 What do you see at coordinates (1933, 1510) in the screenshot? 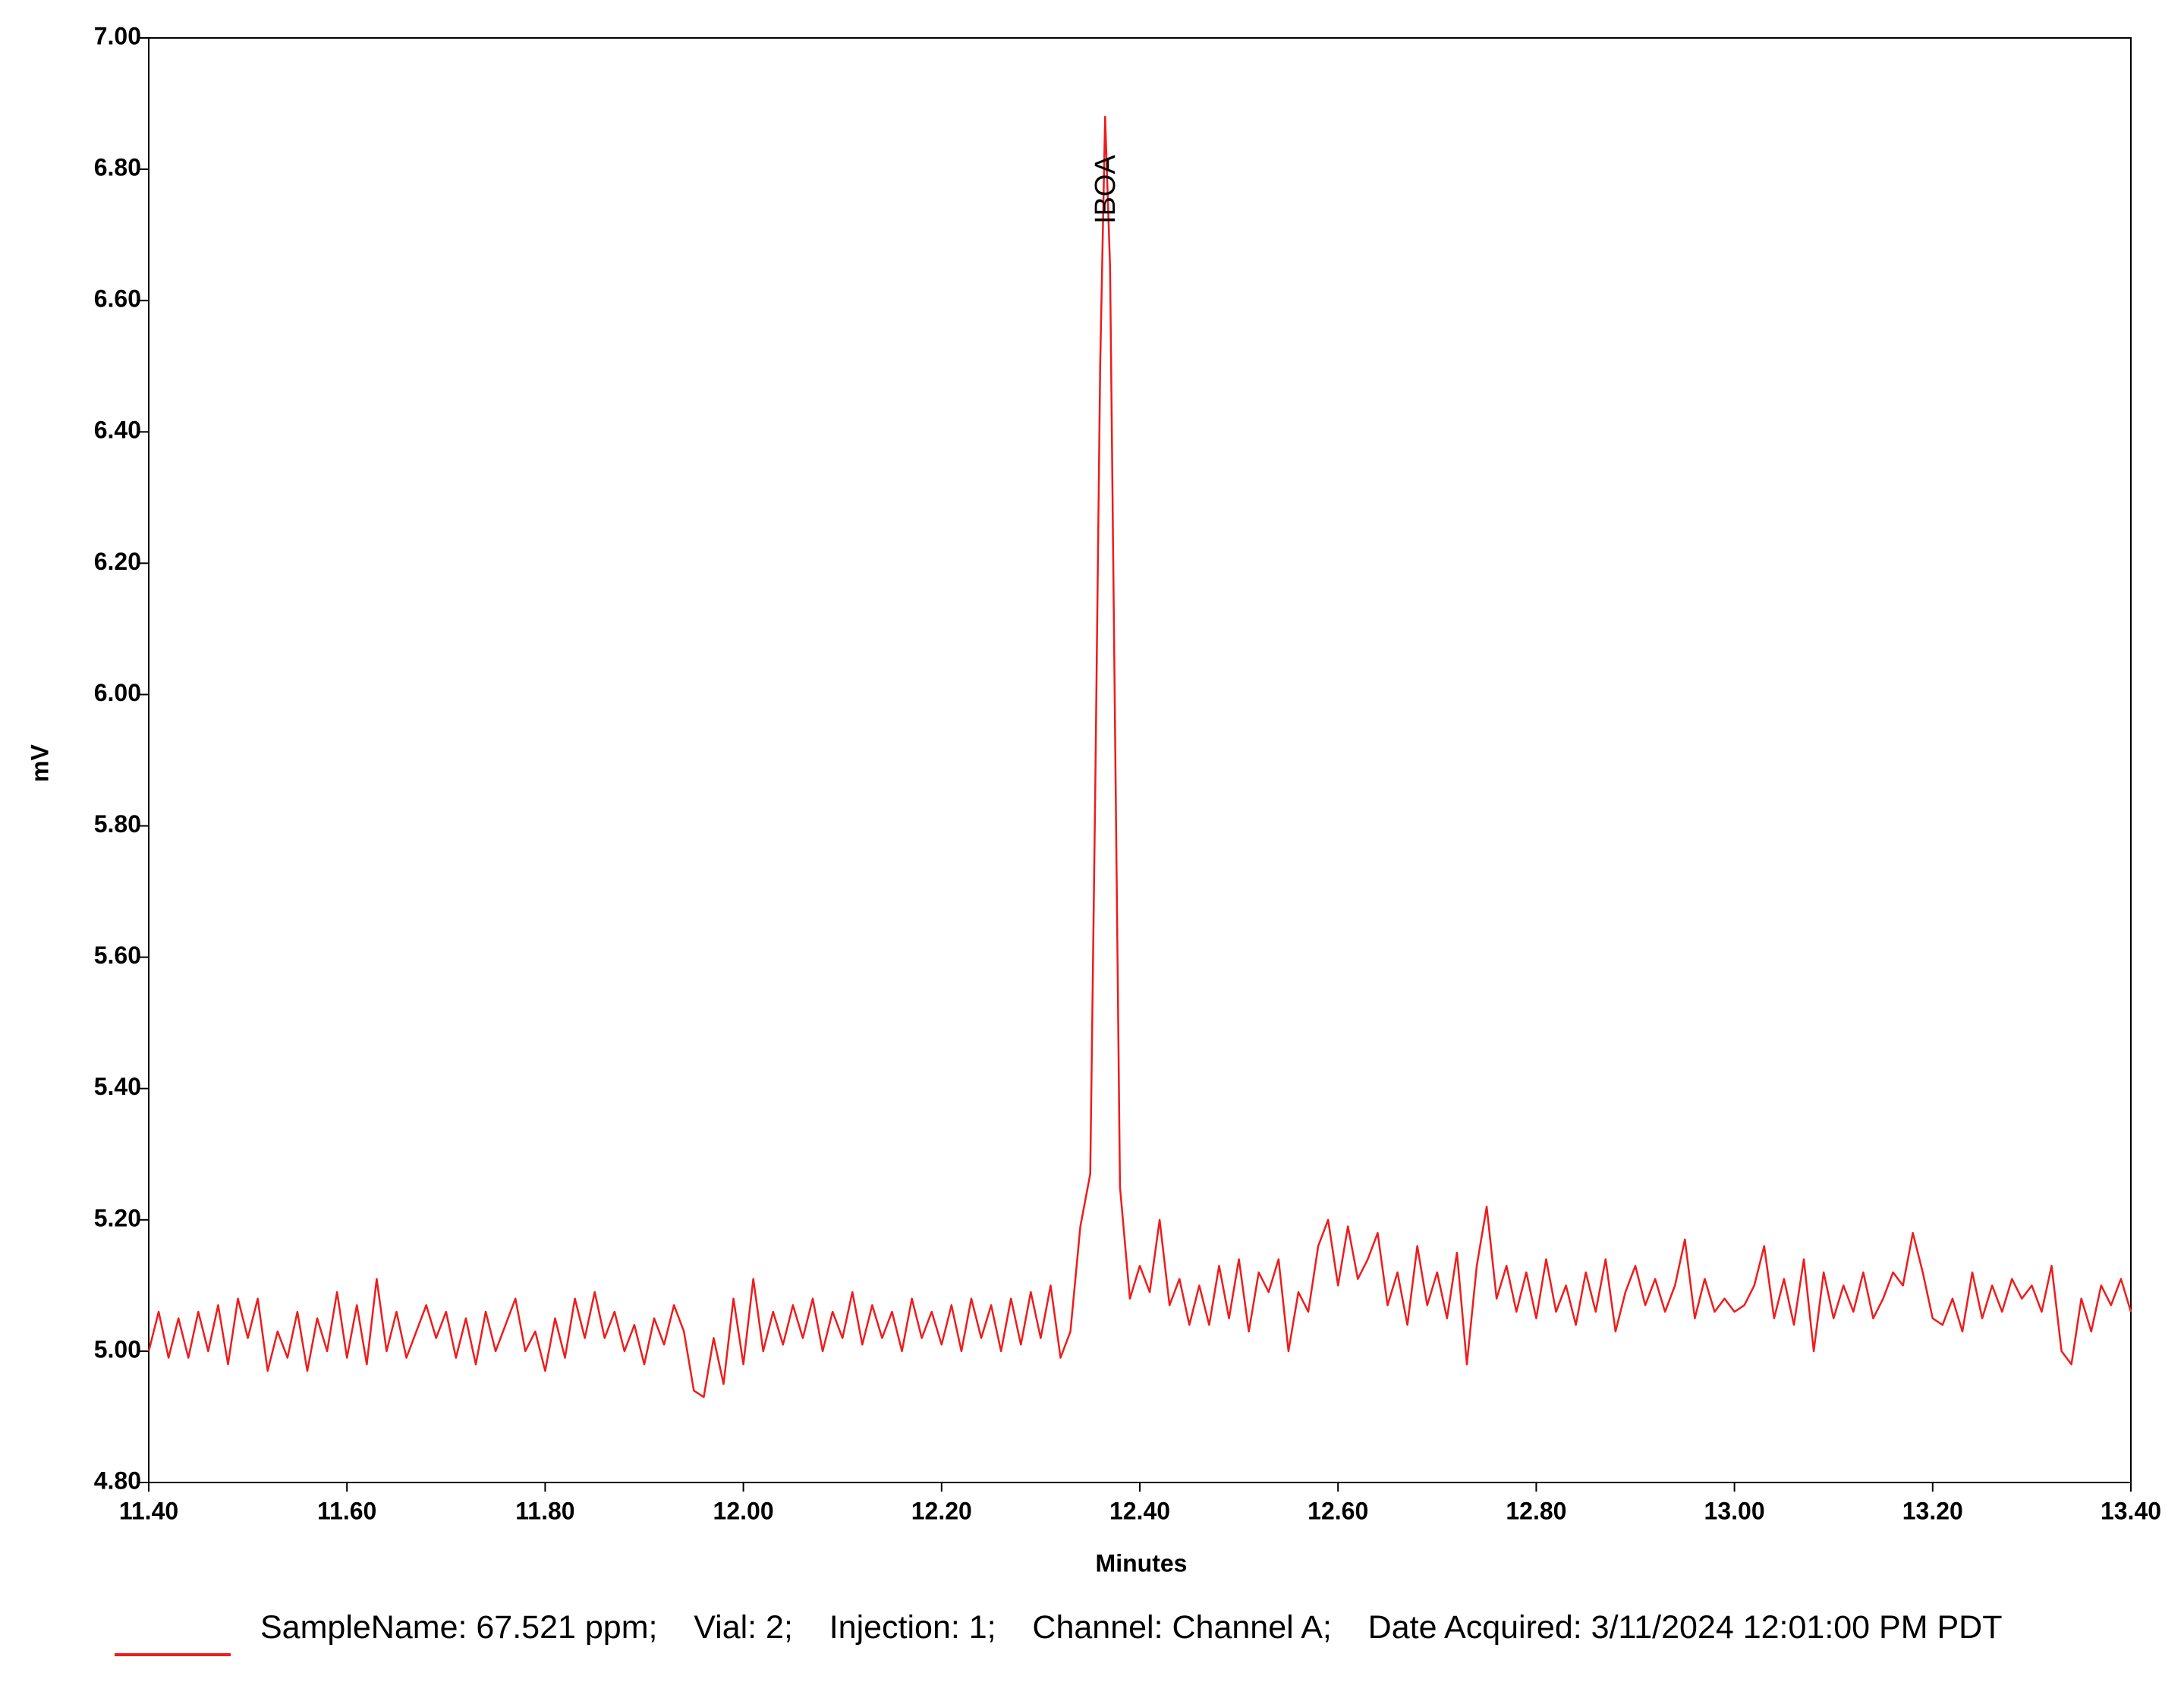
I see `x-tick-label: 13.20` at bounding box center [1933, 1510].